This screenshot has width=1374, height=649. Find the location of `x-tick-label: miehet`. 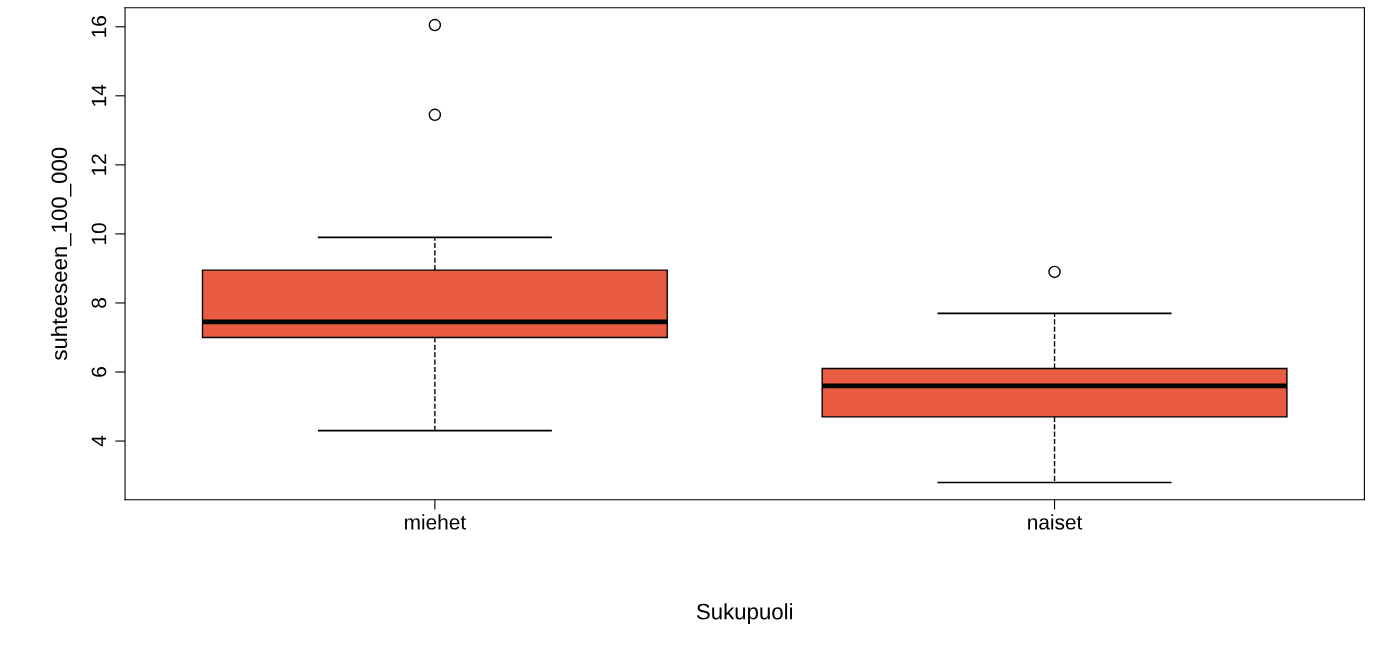

x-tick-label: miehet is located at coordinates (435, 522).